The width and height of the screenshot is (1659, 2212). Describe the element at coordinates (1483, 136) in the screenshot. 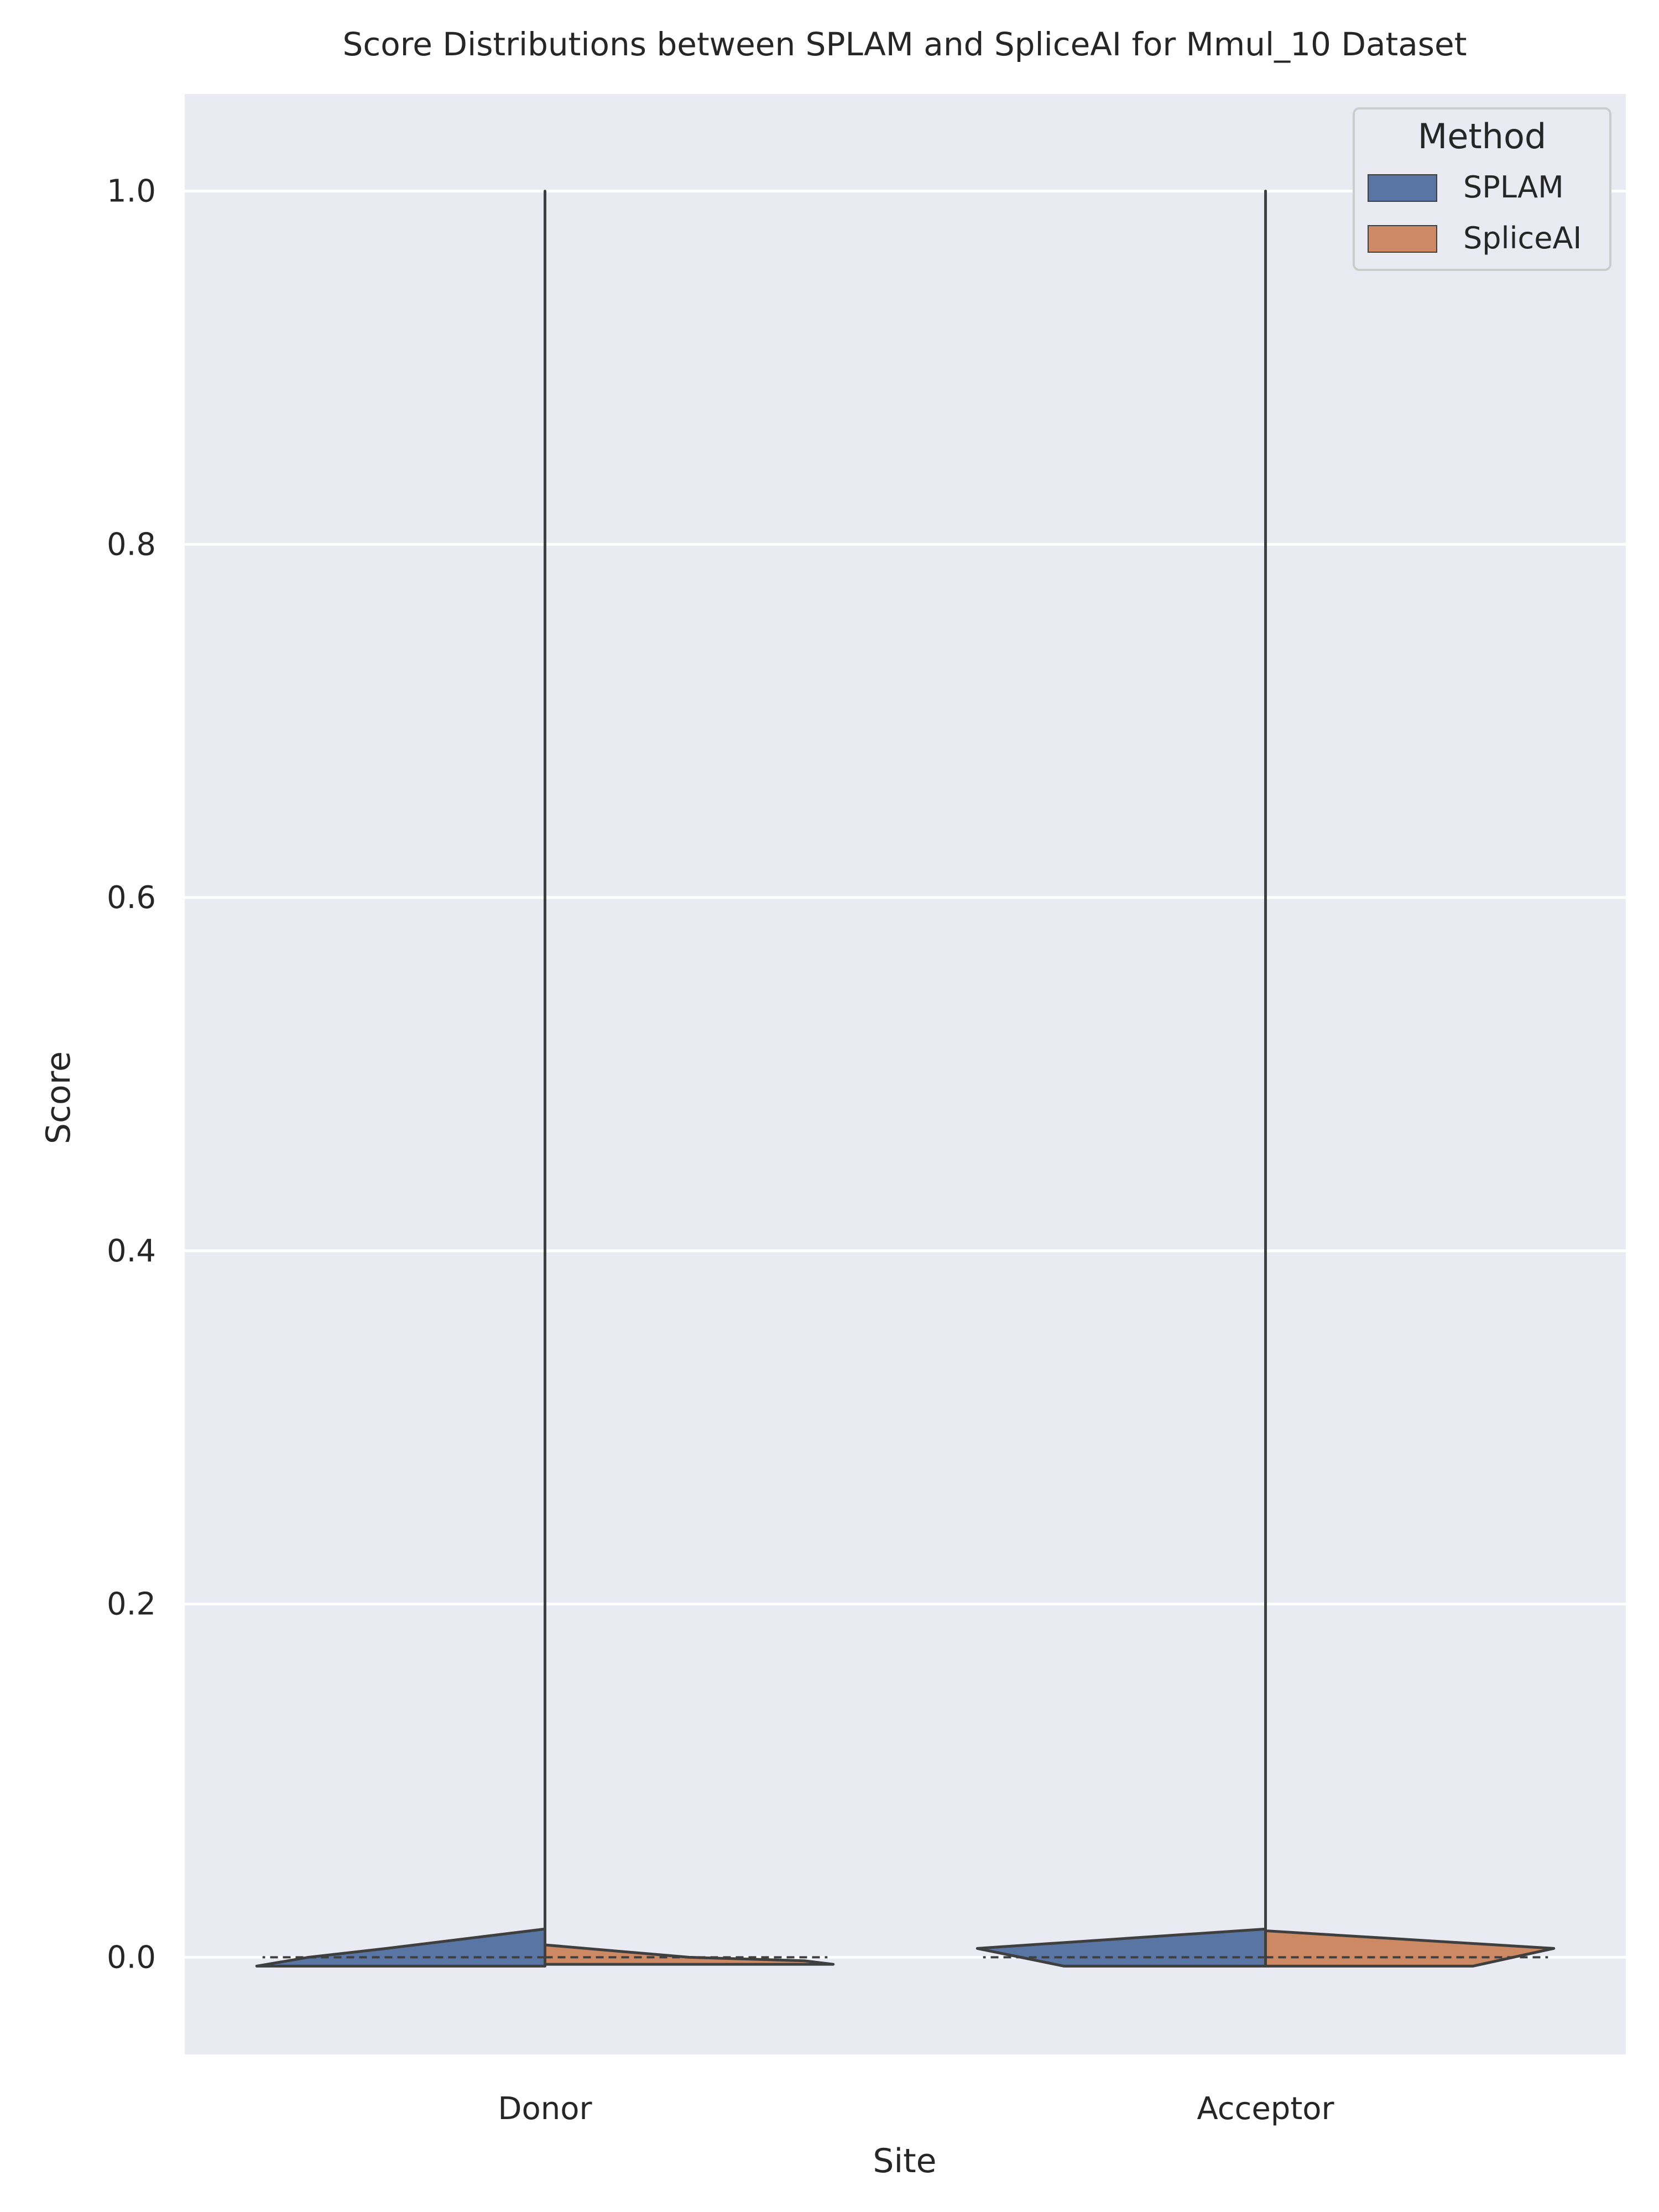

I see `legend-title: Method` at that location.